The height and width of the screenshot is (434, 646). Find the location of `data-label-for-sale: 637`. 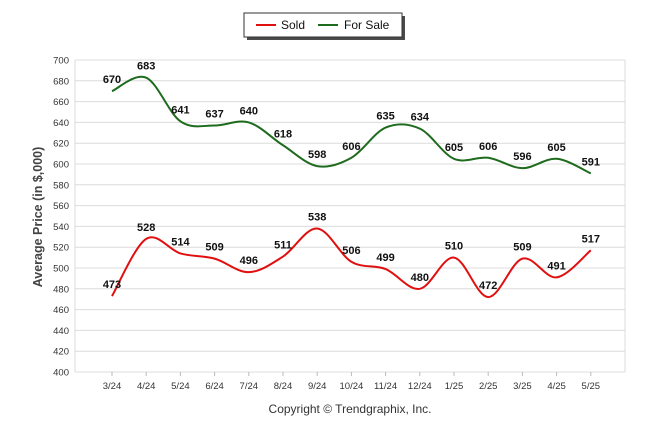

data-label-for-sale: 637 is located at coordinates (214, 115).